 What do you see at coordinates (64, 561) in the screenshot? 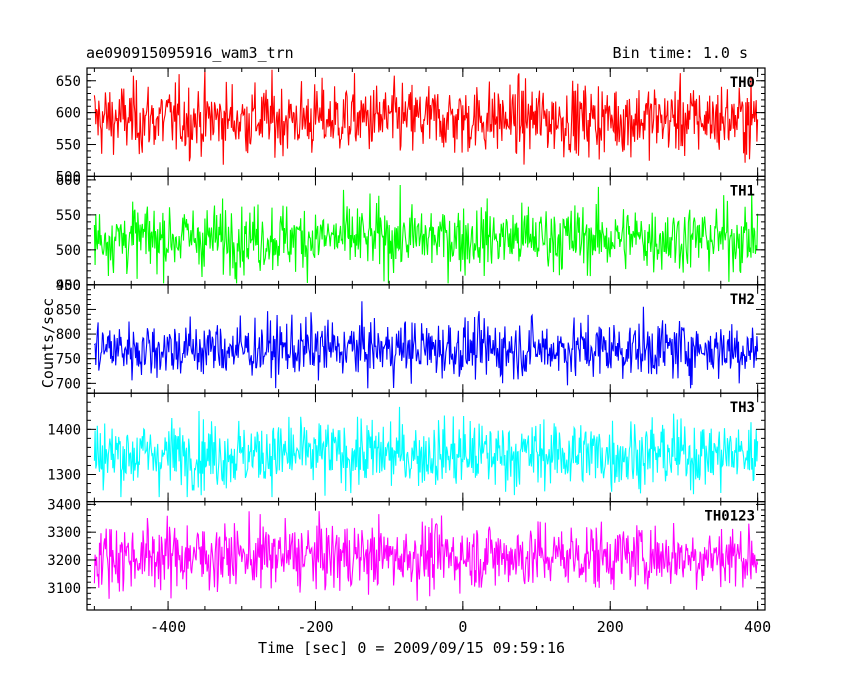
I see `y-tick-label: 3200` at bounding box center [64, 561].